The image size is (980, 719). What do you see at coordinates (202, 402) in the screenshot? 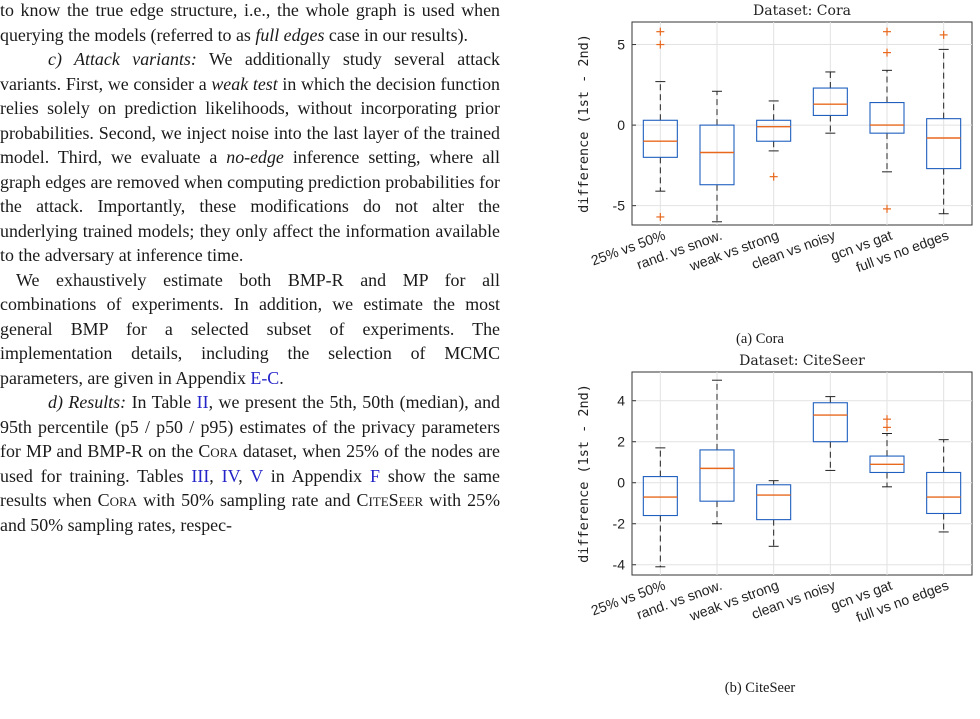
I see `table-link-ii: II` at bounding box center [202, 402].